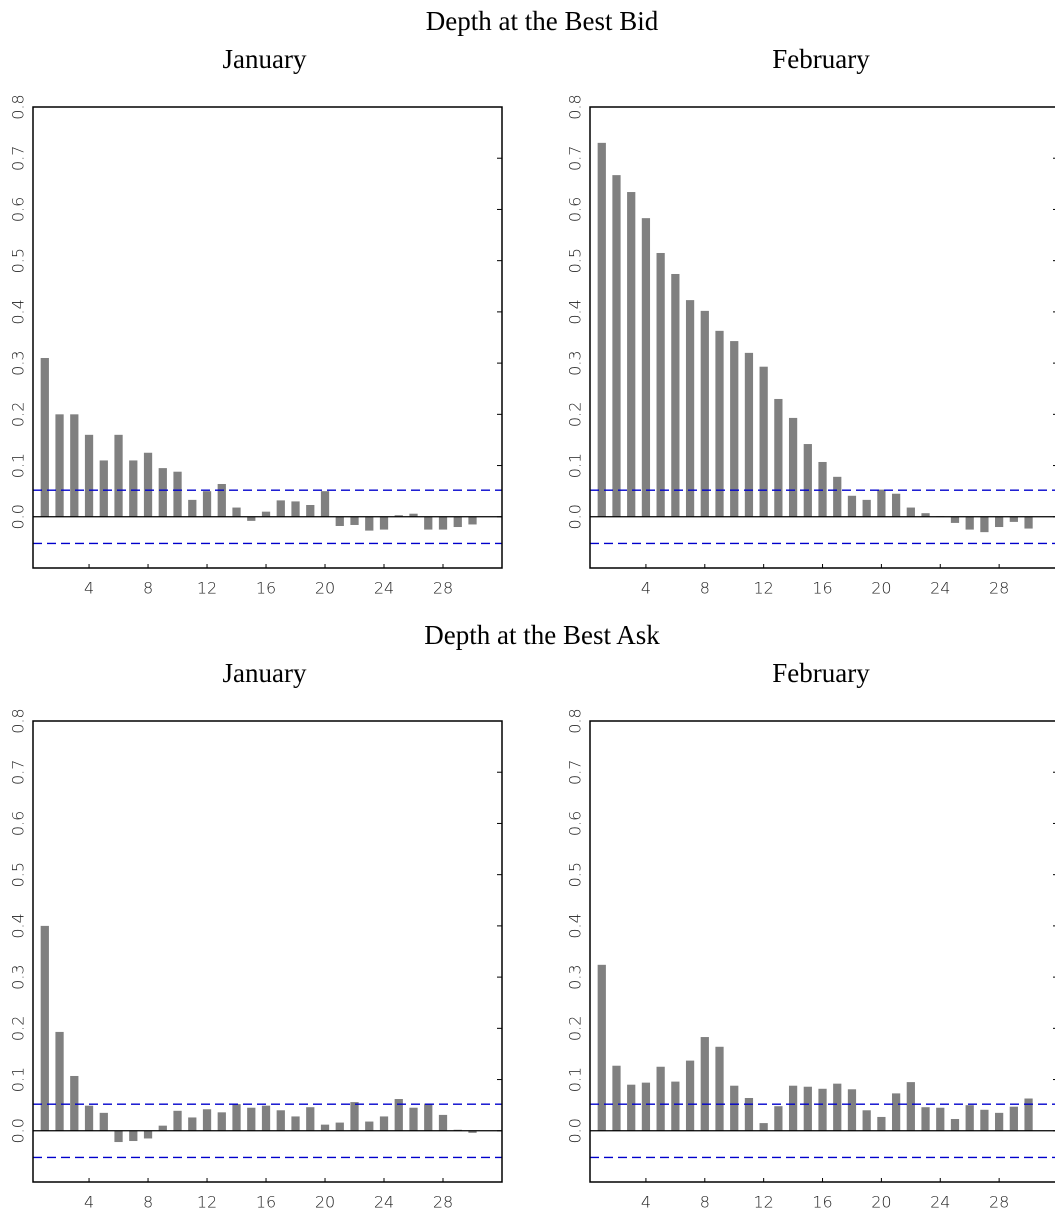  What do you see at coordinates (265, 59) in the screenshot?
I see `chart-title: January` at bounding box center [265, 59].